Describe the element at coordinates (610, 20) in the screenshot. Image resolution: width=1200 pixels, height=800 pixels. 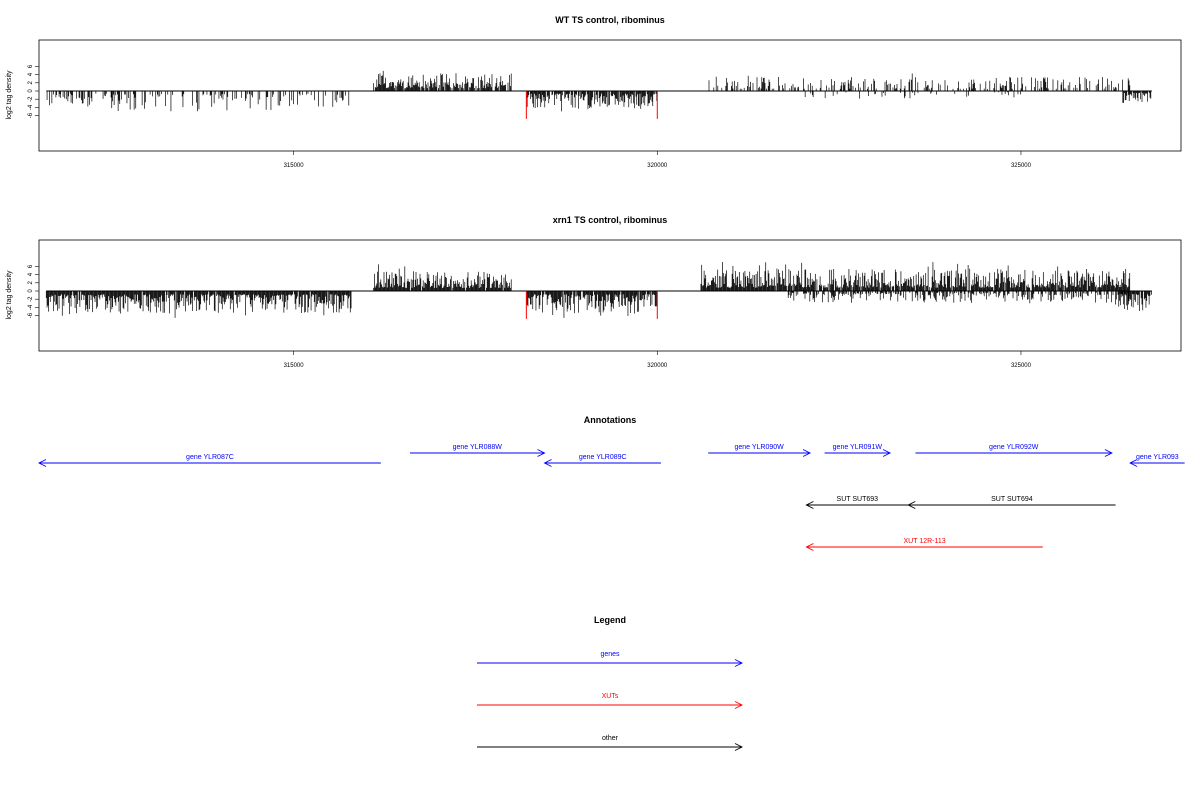
I see `wt-panel-title: WT TS control, ribominus` at that location.